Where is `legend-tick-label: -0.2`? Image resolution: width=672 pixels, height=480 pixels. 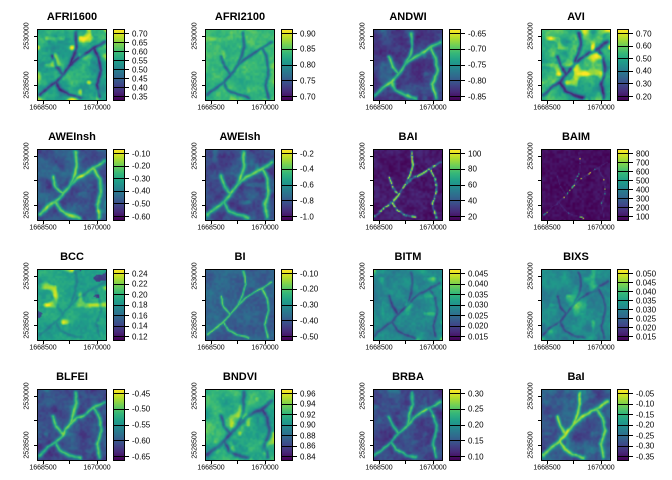
legend-tick-label: -0.2 is located at coordinates (307, 153).